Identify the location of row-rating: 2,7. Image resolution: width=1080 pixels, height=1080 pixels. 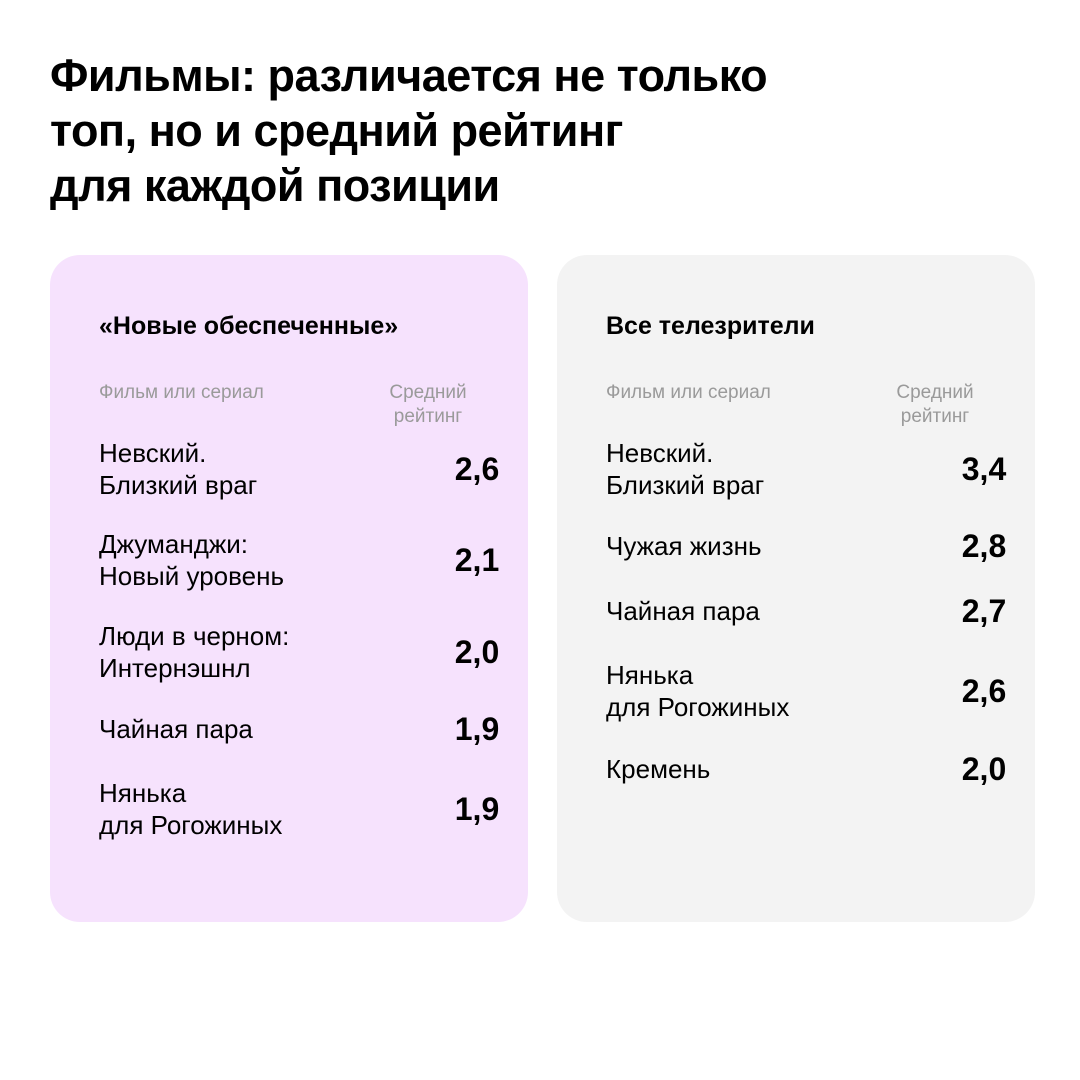
(984, 611).